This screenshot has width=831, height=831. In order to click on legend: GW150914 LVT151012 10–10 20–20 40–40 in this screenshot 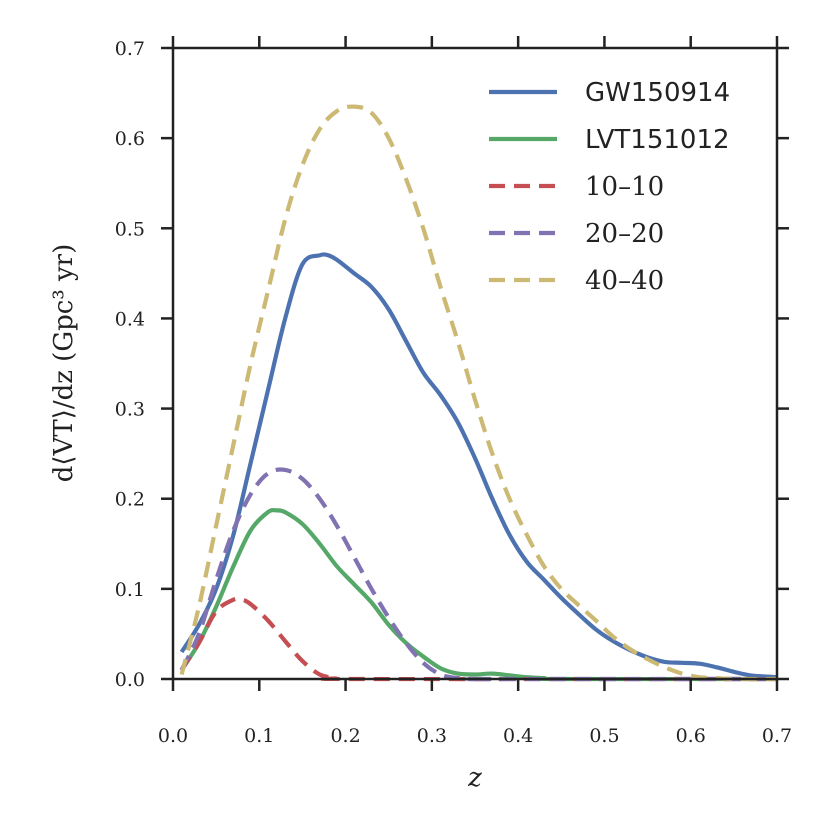, I will do `click(609, 187)`.